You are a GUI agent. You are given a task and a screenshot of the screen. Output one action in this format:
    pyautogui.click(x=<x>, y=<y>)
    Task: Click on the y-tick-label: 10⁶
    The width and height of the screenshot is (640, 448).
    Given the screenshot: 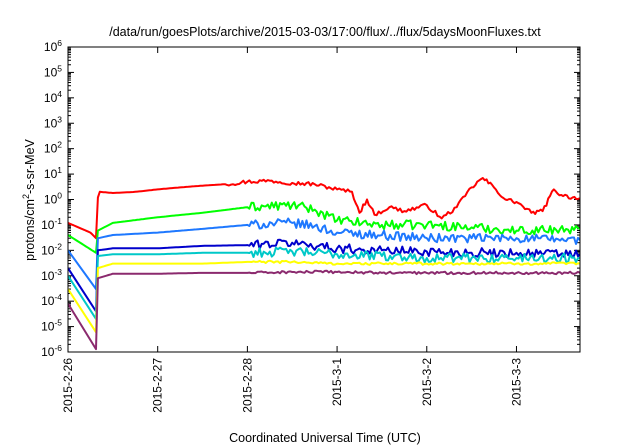 What is the action you would take?
    pyautogui.click(x=53, y=46)
    